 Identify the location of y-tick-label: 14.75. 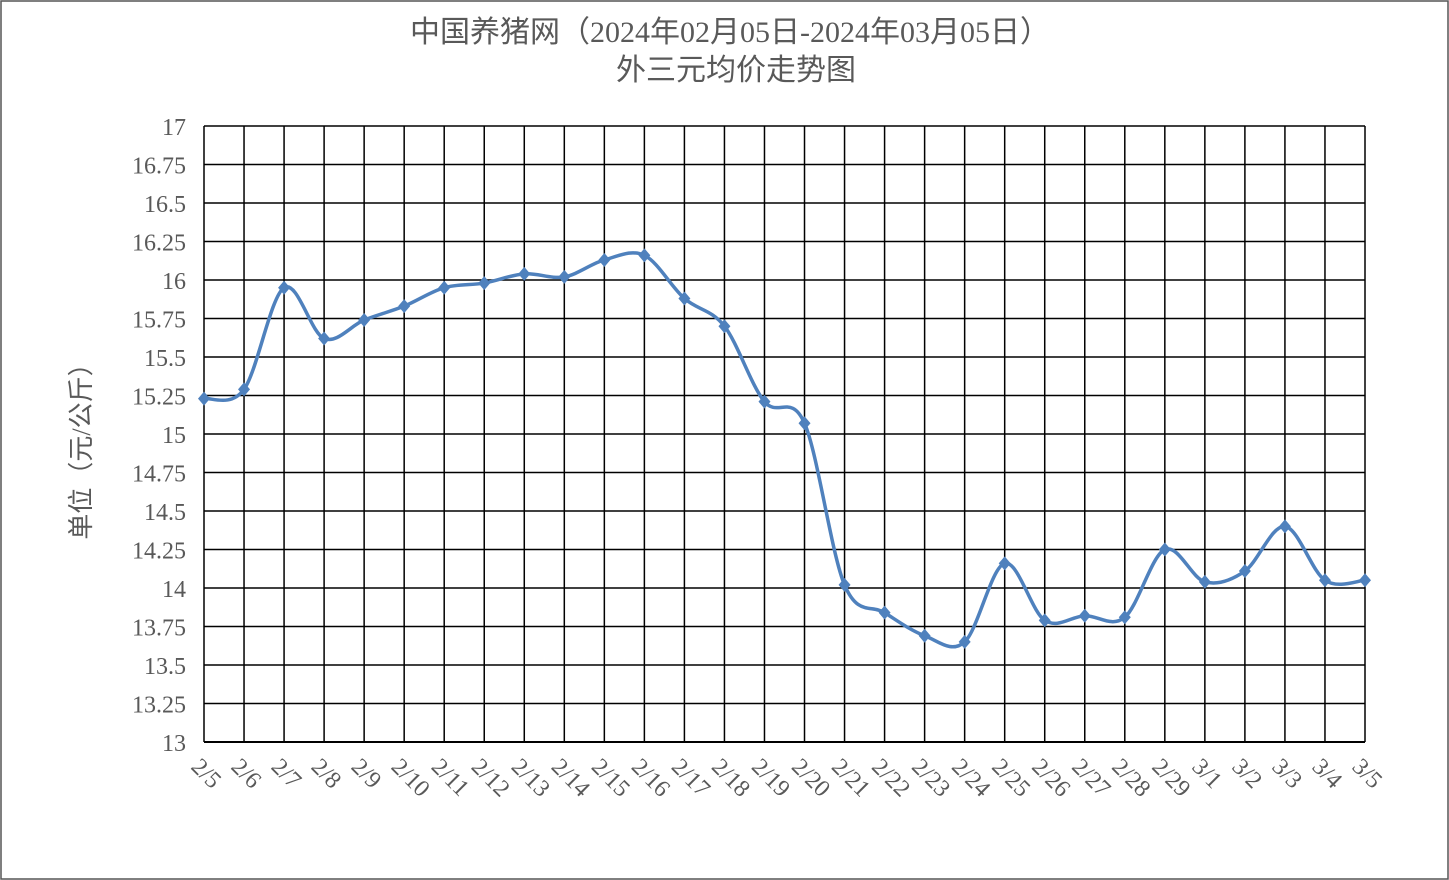
(159, 475).